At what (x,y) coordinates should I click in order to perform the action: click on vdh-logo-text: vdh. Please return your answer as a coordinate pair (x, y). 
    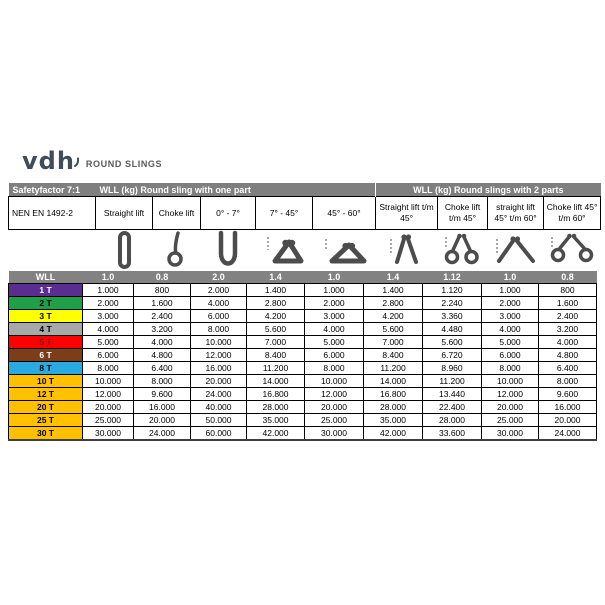
    Looking at the image, I should click on (48, 161).